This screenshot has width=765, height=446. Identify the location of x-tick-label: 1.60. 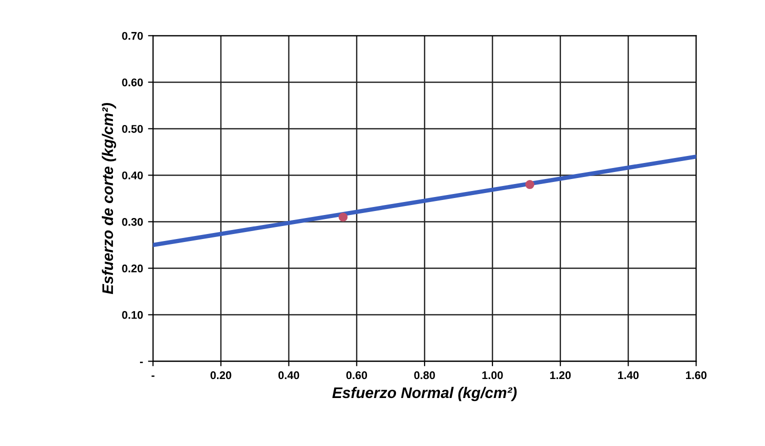
(696, 375).